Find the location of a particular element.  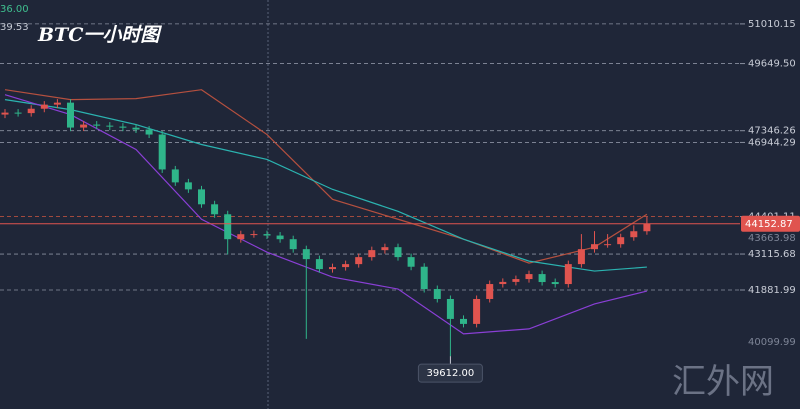

axis-label: 40099.99 is located at coordinates (772, 342).